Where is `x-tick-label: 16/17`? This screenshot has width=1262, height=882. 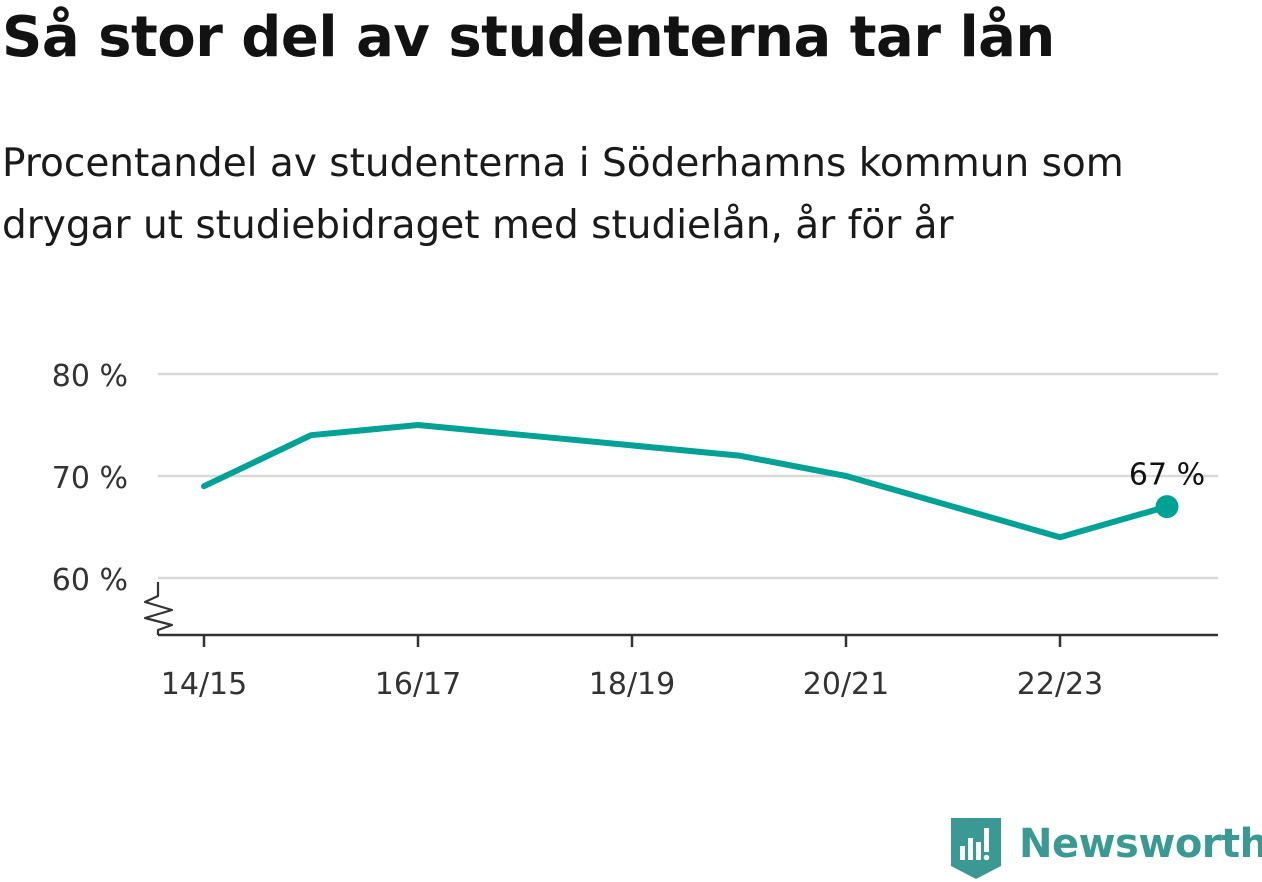 x-tick-label: 16/17 is located at coordinates (418, 684).